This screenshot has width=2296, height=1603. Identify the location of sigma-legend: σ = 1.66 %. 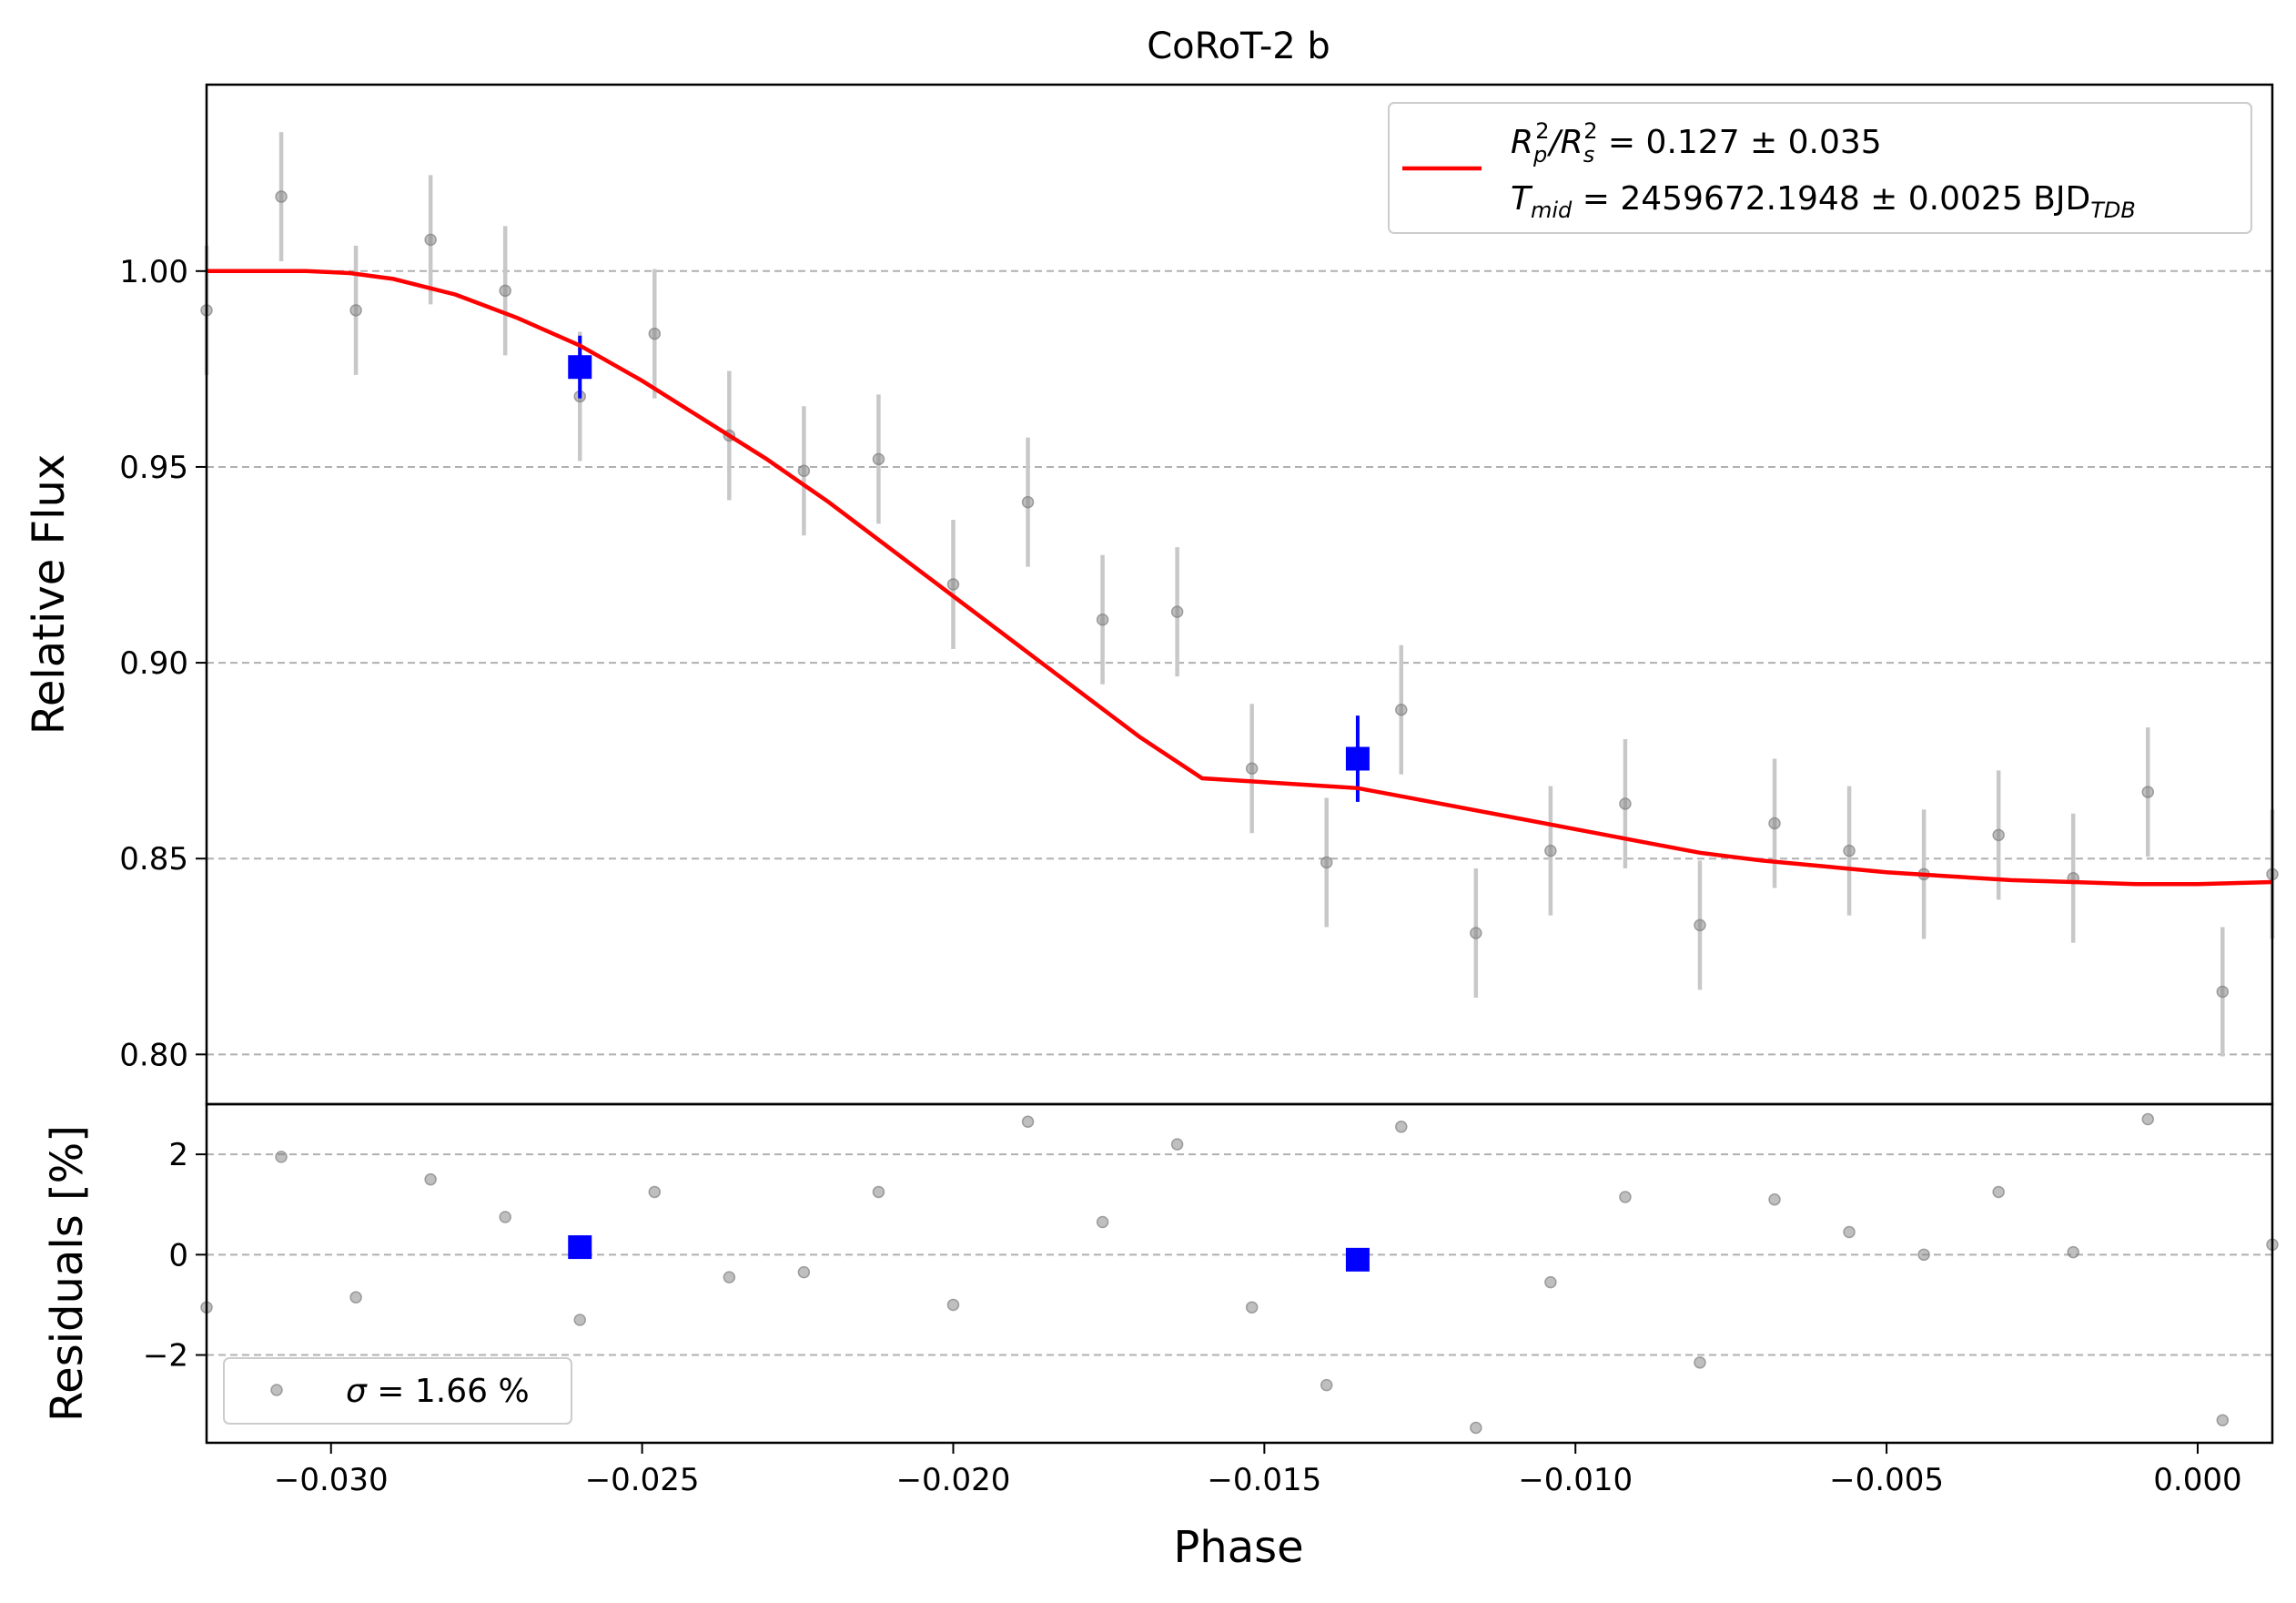
(398, 1391).